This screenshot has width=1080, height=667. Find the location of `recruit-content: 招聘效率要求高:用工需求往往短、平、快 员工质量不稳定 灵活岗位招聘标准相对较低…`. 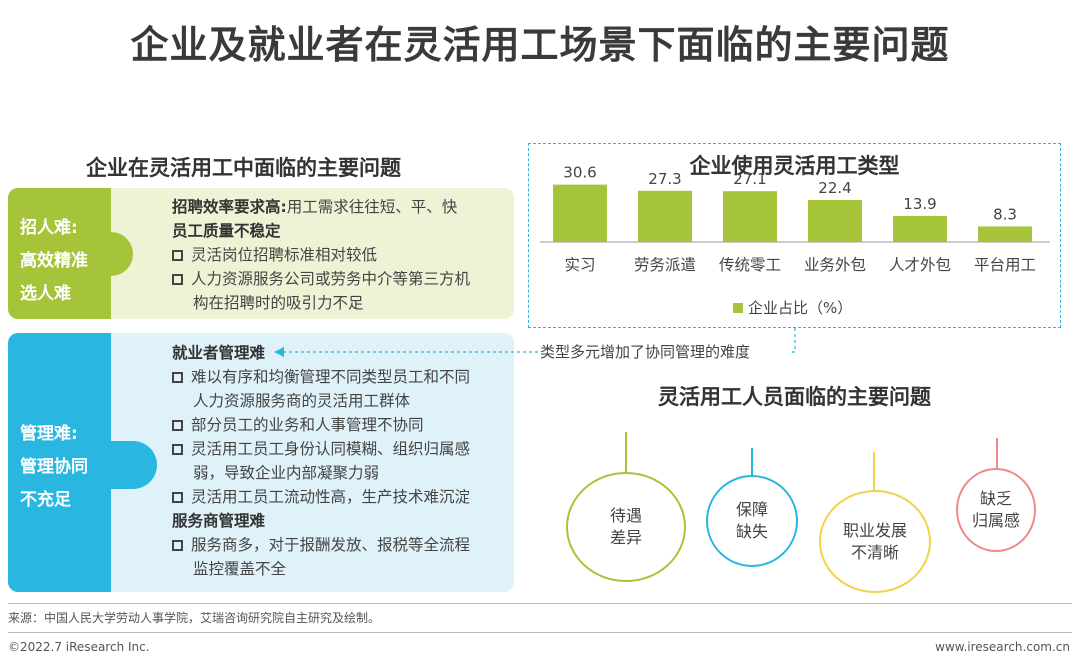

recruit-content: 招聘效率要求高:用工需求往往短、平、快 员工质量不稳定 灵活岗位招聘标准相对较低… is located at coordinates (340, 255).